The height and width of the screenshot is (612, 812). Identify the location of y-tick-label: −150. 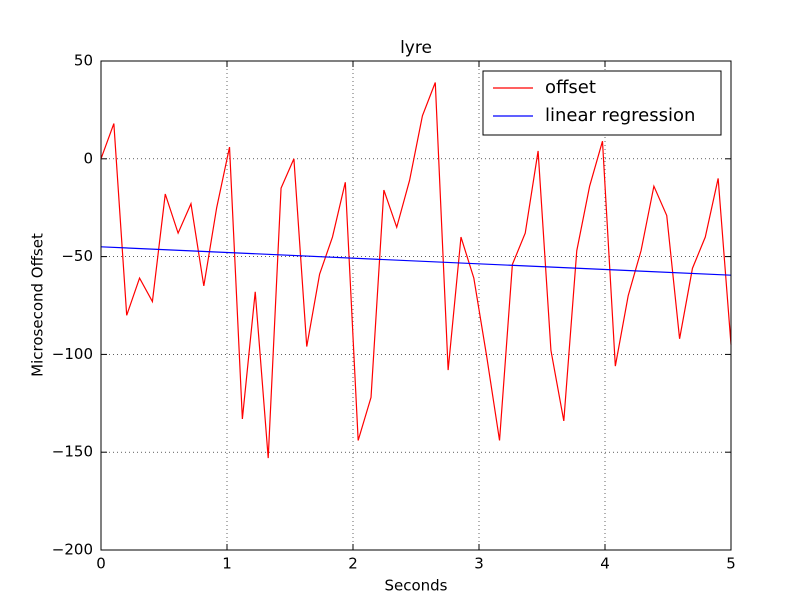
(72, 452).